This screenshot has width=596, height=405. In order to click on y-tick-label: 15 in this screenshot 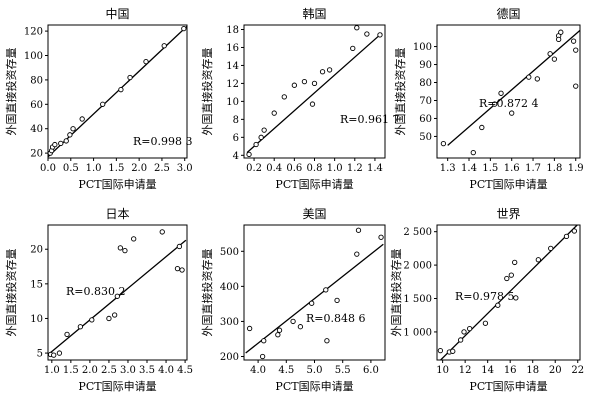, I will do `click(36, 284)`.